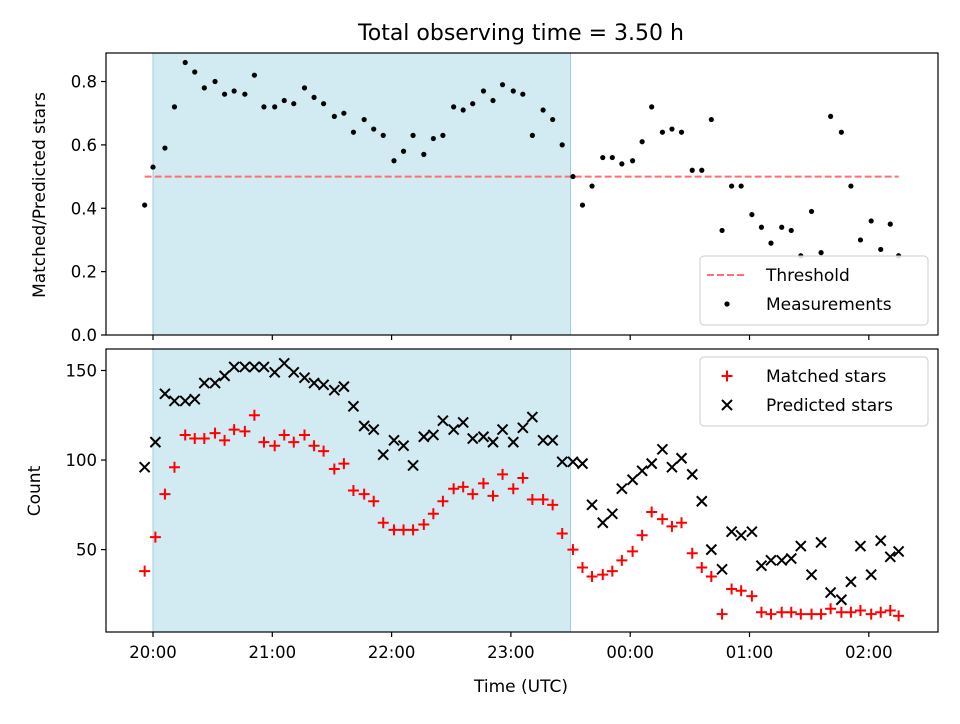 This screenshot has width=960, height=724. I want to click on y-tick-label: 50, so click(86, 550).